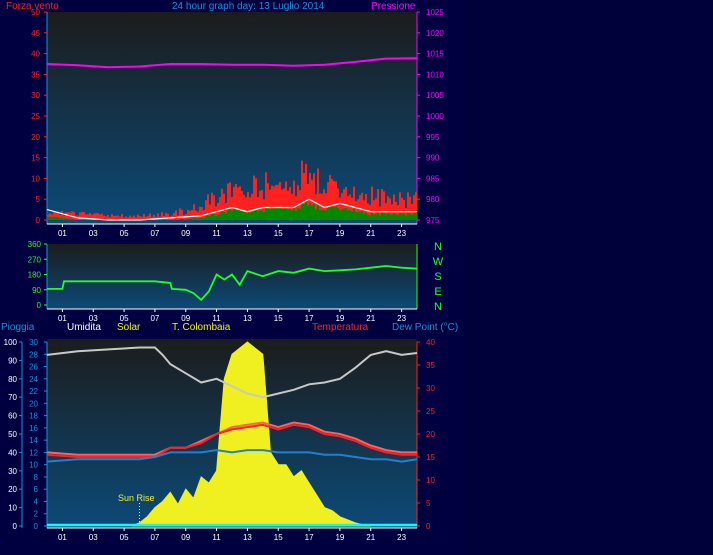 The width and height of the screenshot is (713, 555). Describe the element at coordinates (232, 372) in the screenshot. I see `humidity-line` at that location.